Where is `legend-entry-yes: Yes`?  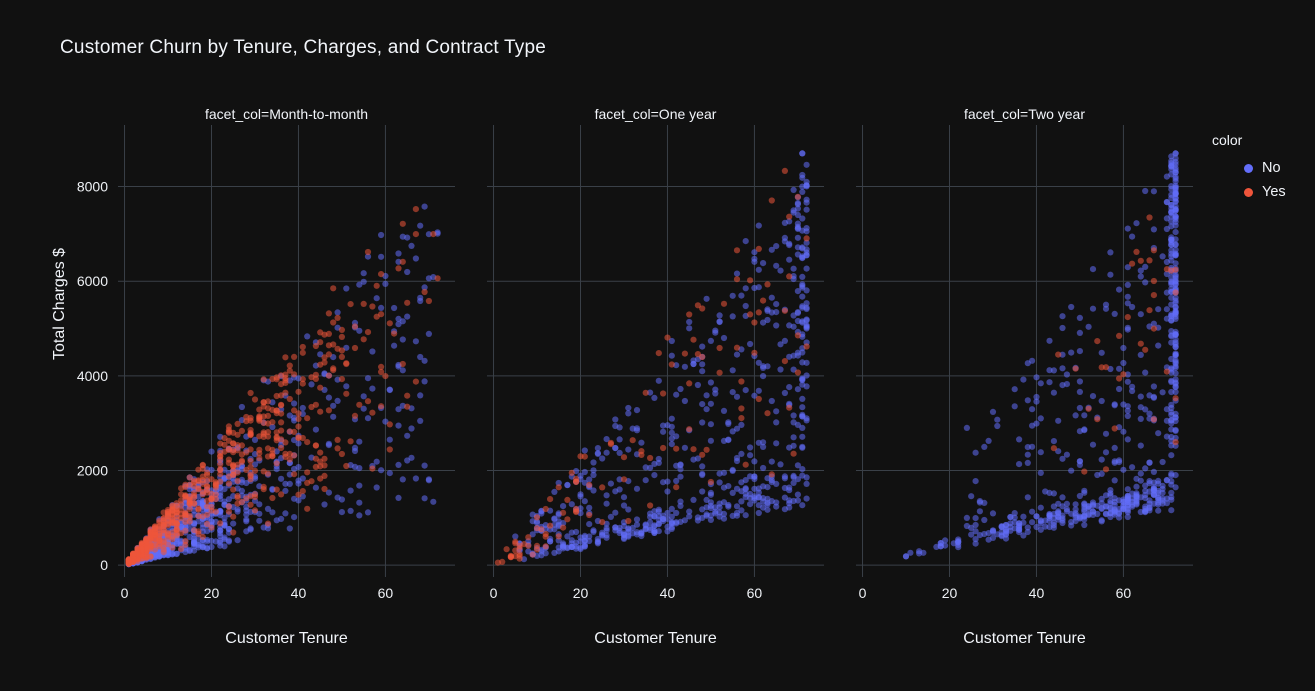
legend-entry-yes: Yes is located at coordinates (1249, 192).